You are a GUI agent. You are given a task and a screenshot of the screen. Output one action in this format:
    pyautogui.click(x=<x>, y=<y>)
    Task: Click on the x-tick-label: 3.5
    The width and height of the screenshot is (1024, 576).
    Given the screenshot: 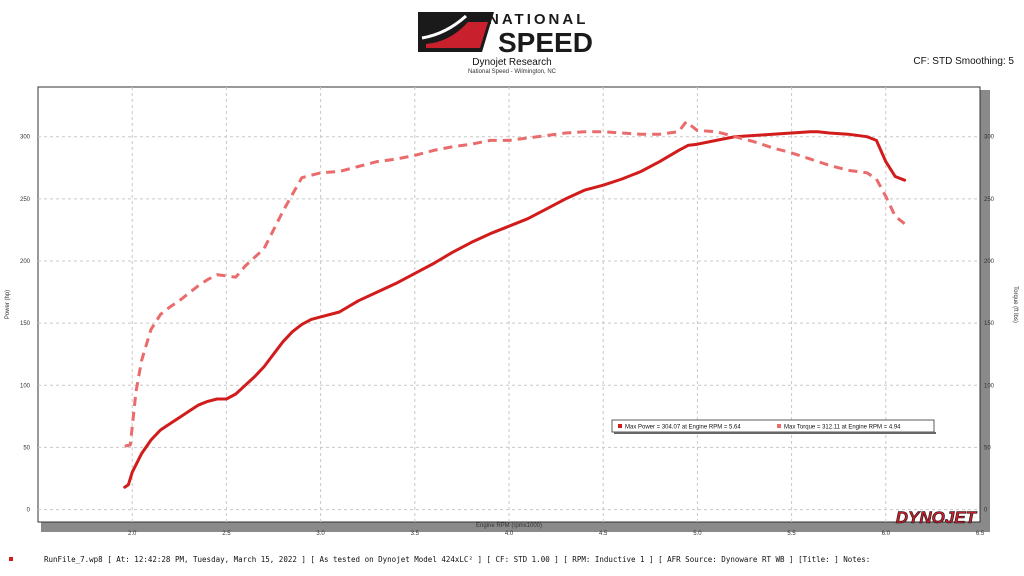 What is the action you would take?
    pyautogui.click(x=415, y=534)
    